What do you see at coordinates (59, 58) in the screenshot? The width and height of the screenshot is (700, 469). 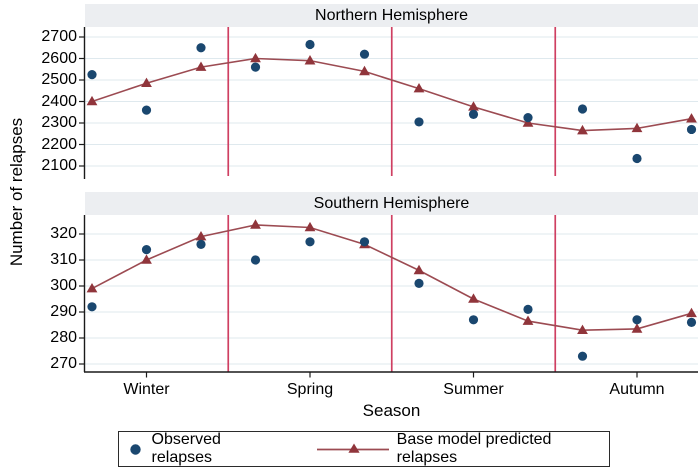 I see `y-tick-label: 2600` at bounding box center [59, 58].